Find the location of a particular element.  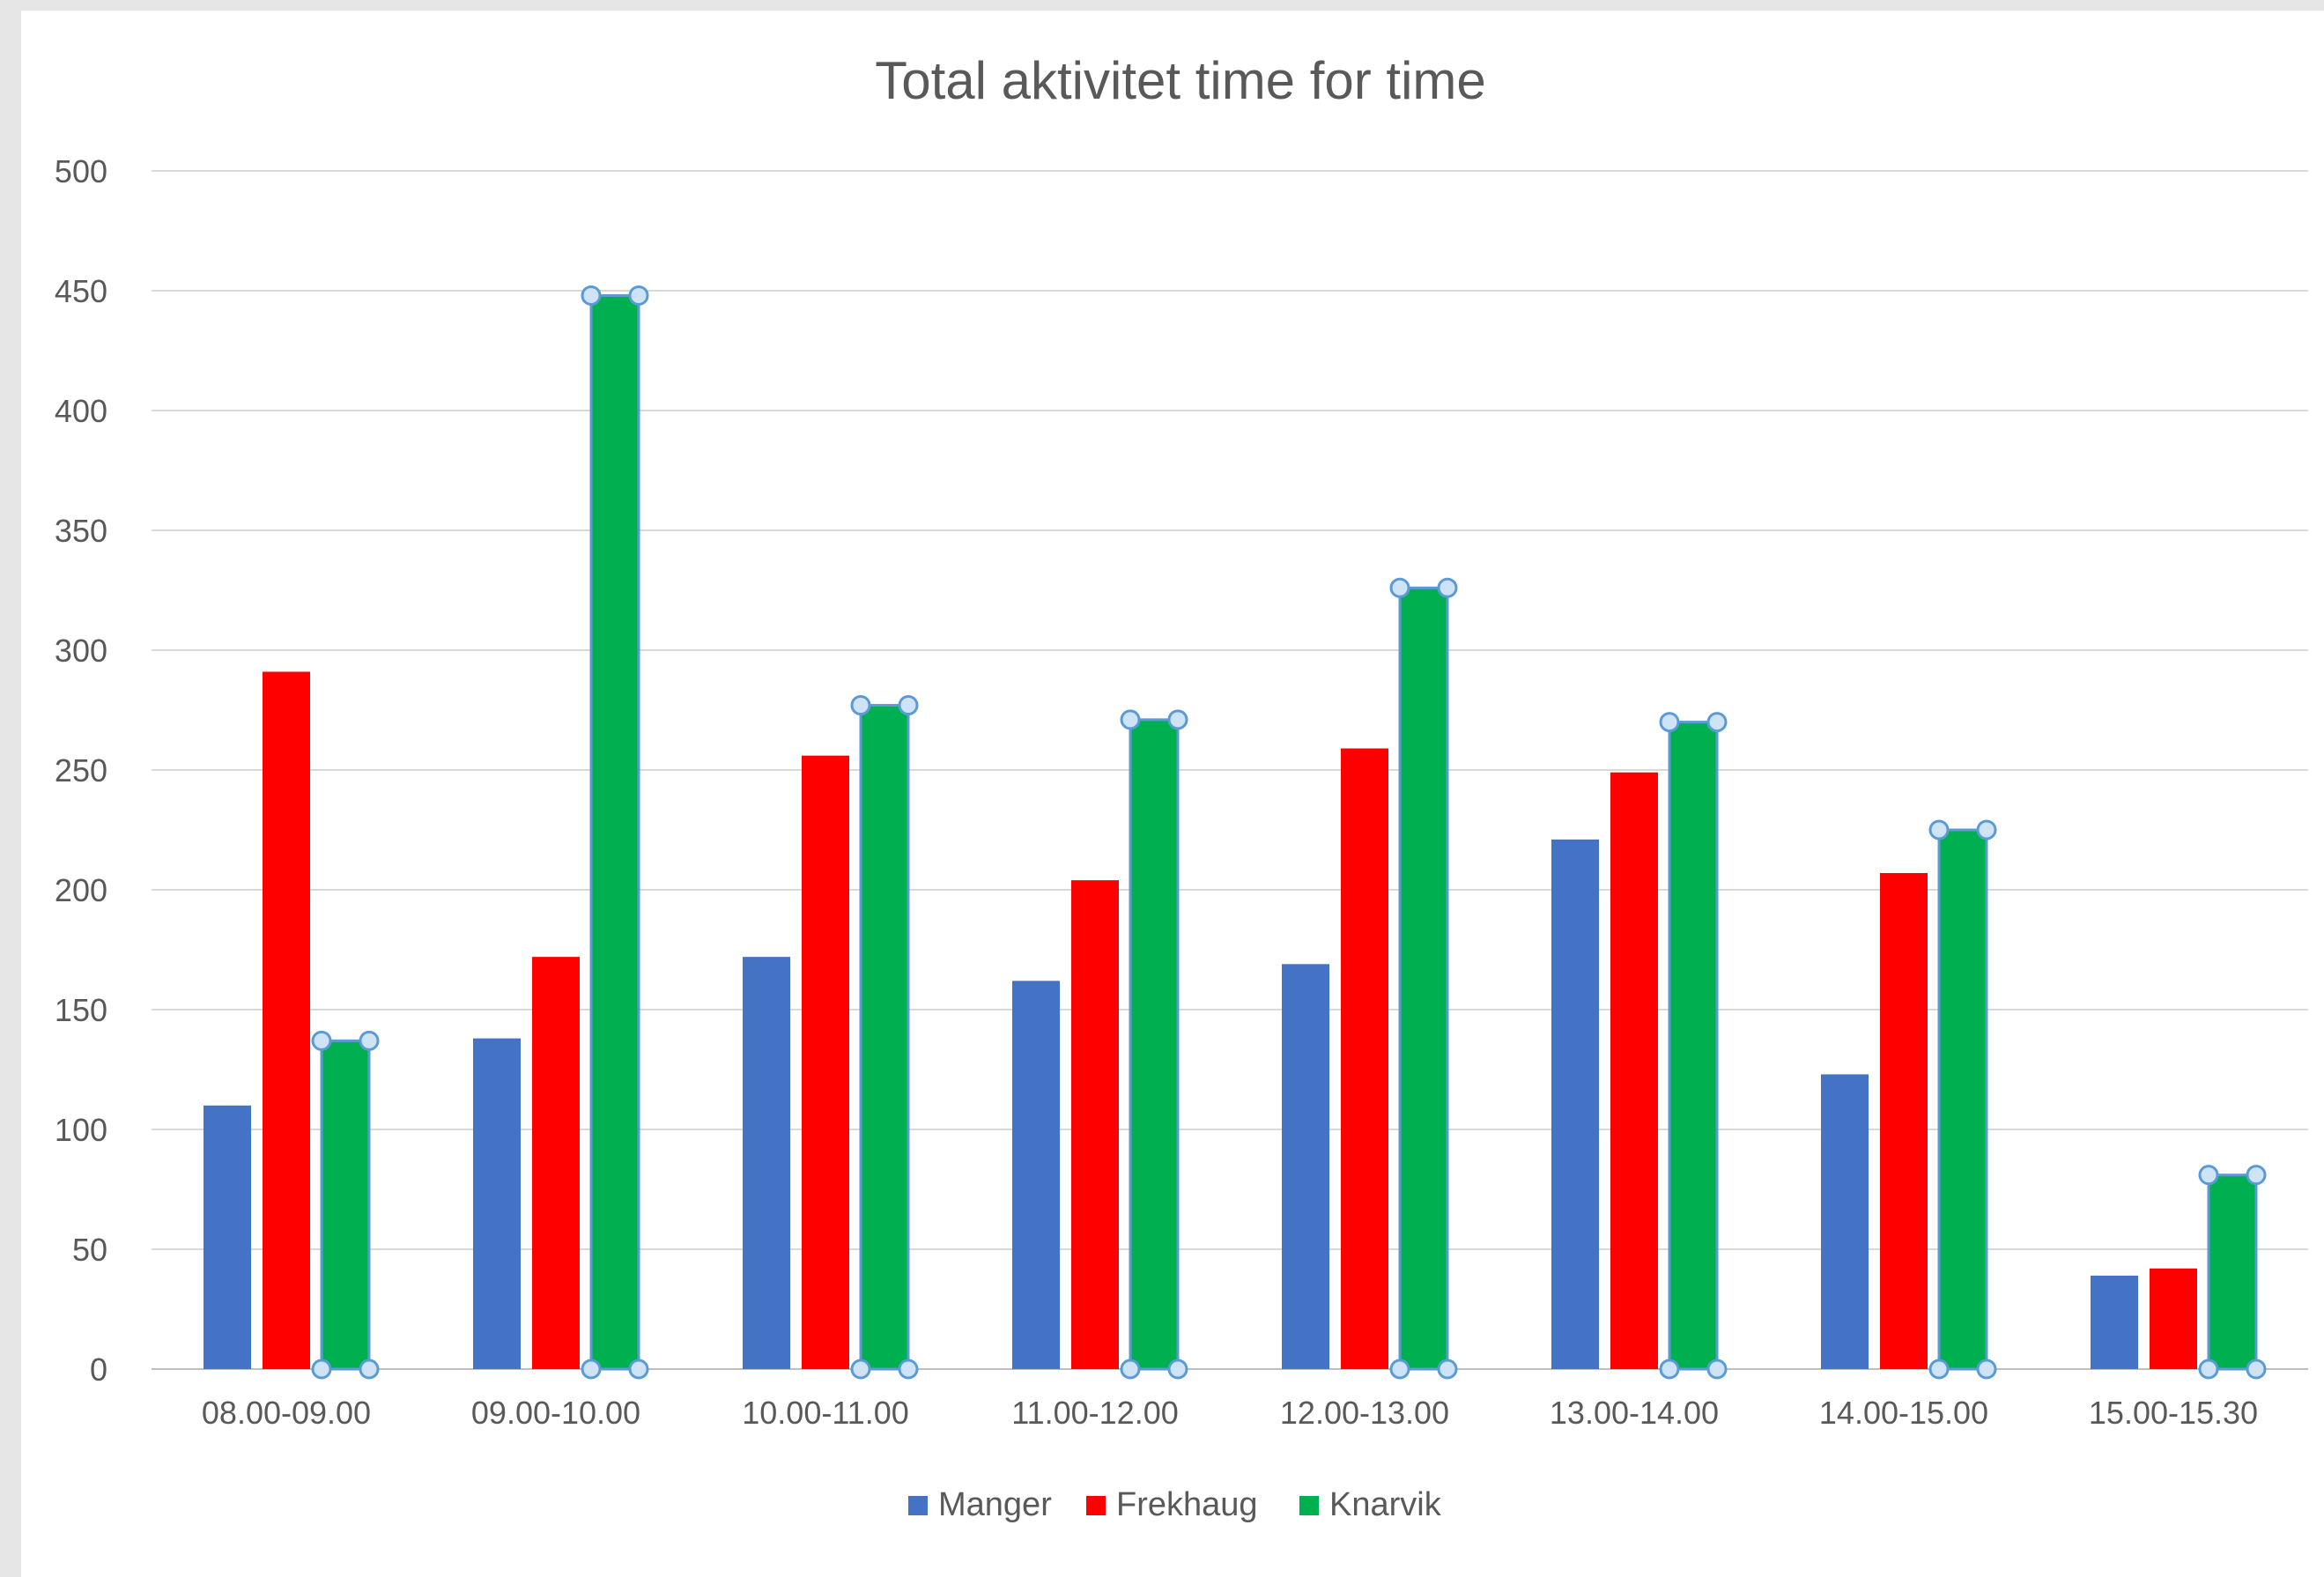

y-tick-label: 450 is located at coordinates (81, 291).